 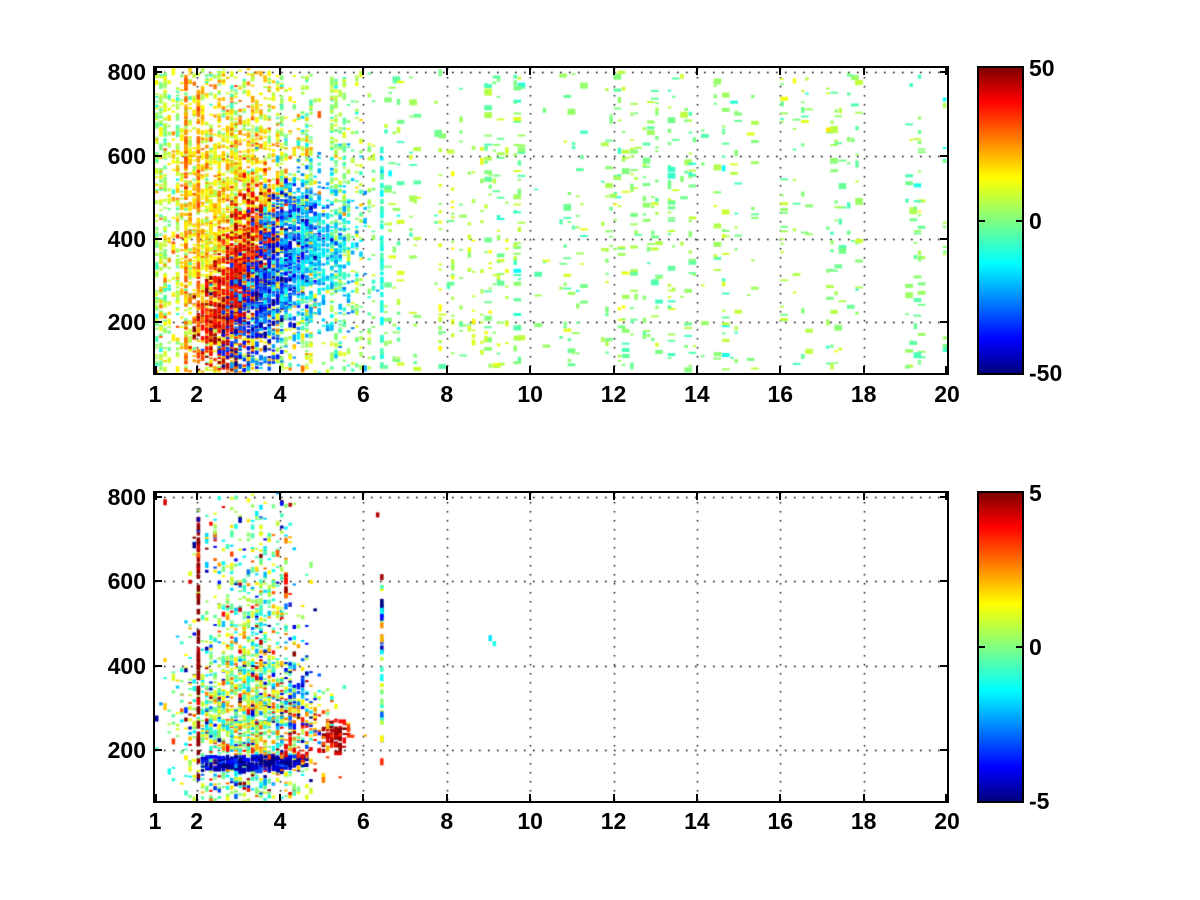 What do you see at coordinates (554, 396) in the screenshot?
I see `top-x-tick-labels: 1 2 4 6 8 10 12 14 16 18 20` at bounding box center [554, 396].